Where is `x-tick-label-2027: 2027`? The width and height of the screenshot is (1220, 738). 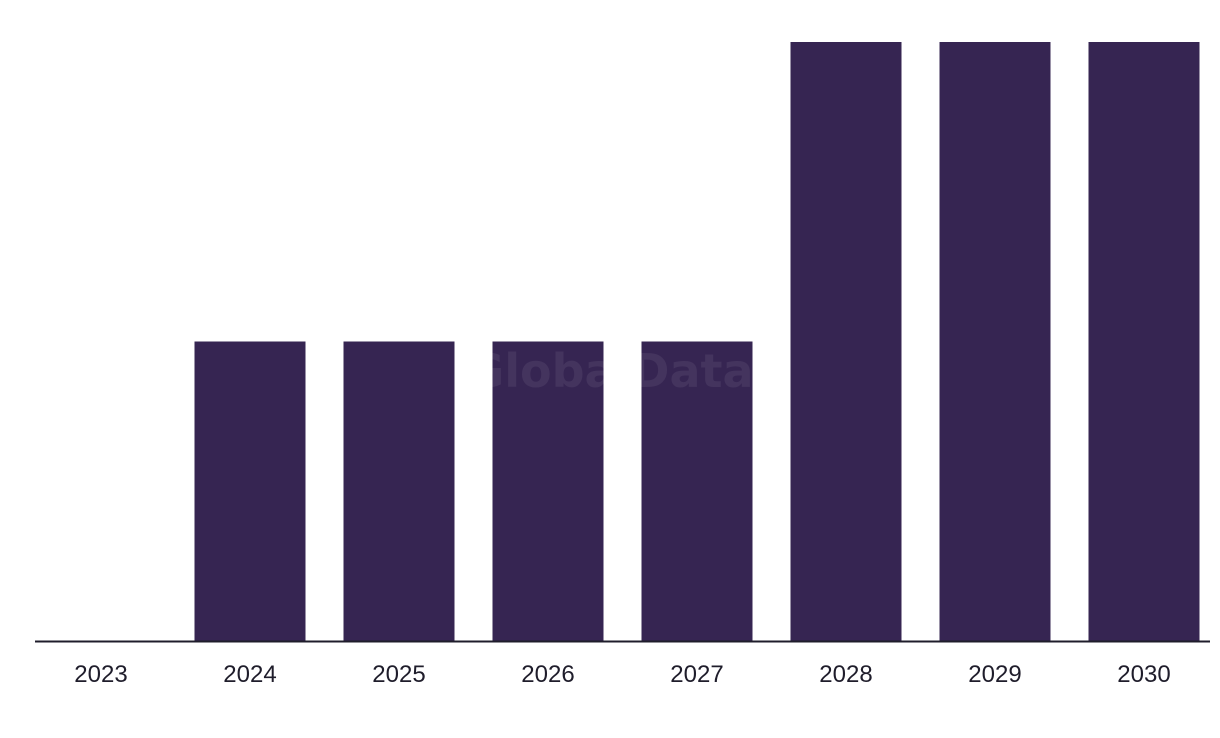 x-tick-label-2027: 2027 is located at coordinates (696, 674).